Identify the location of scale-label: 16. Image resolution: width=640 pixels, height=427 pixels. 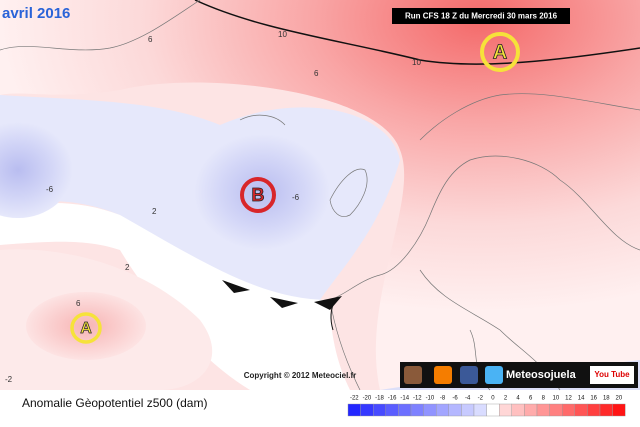
(593, 399).